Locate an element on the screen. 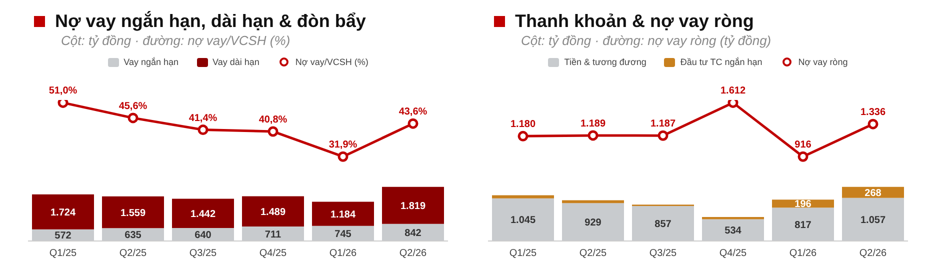 This screenshot has height=275, width=936. legend-label: Vay ngắn hạn is located at coordinates (151, 62).